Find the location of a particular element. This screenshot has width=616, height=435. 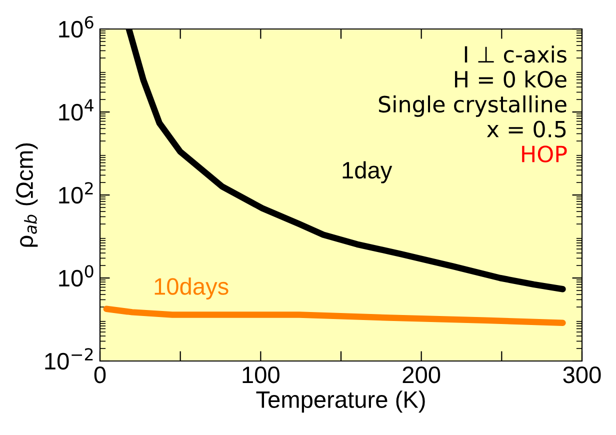

annotation: I ⊥ c-axis is located at coordinates (515, 54).